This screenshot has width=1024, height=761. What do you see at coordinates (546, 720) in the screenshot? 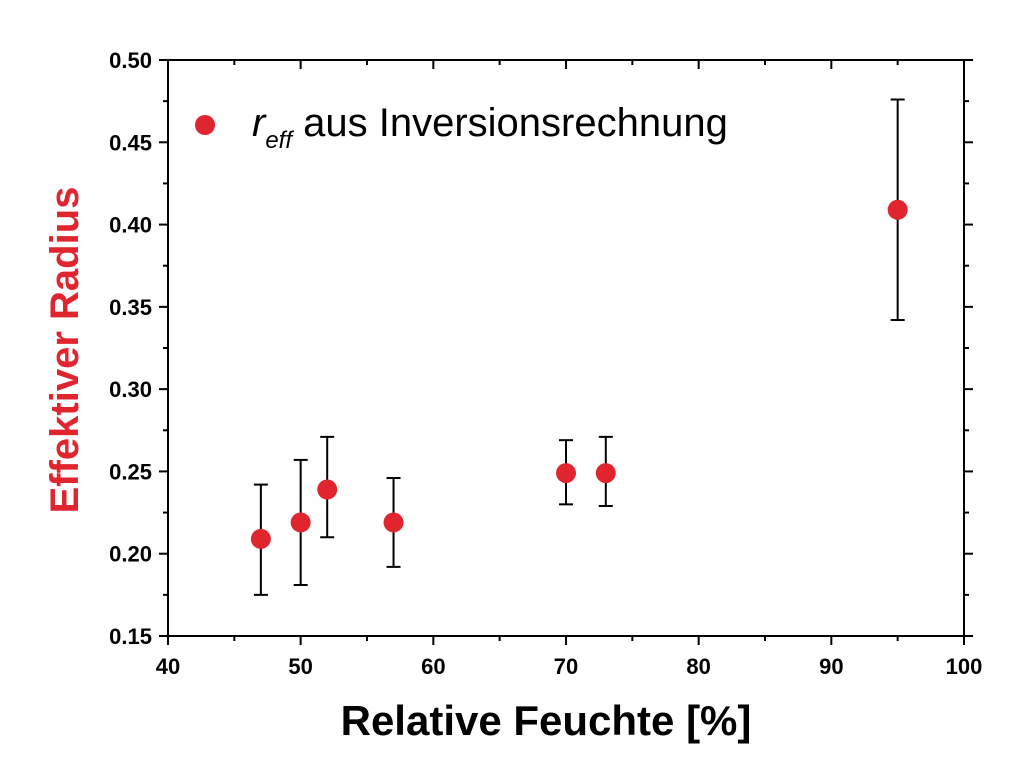
I see `x-axis-title: Relative Feuchte [%]` at bounding box center [546, 720].